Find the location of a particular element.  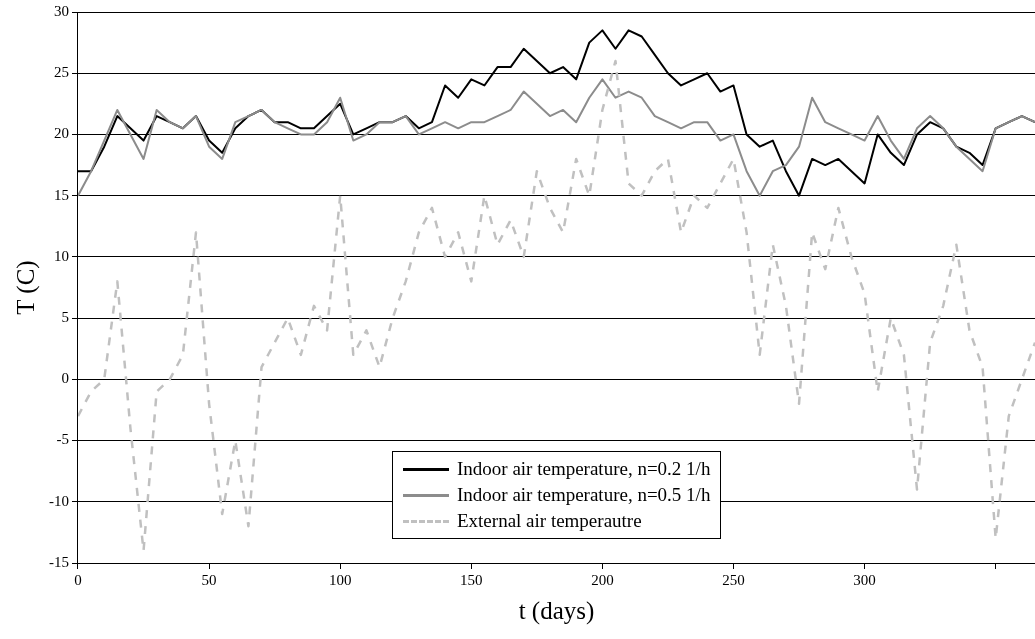

x-tick-label: 0 is located at coordinates (78, 579).